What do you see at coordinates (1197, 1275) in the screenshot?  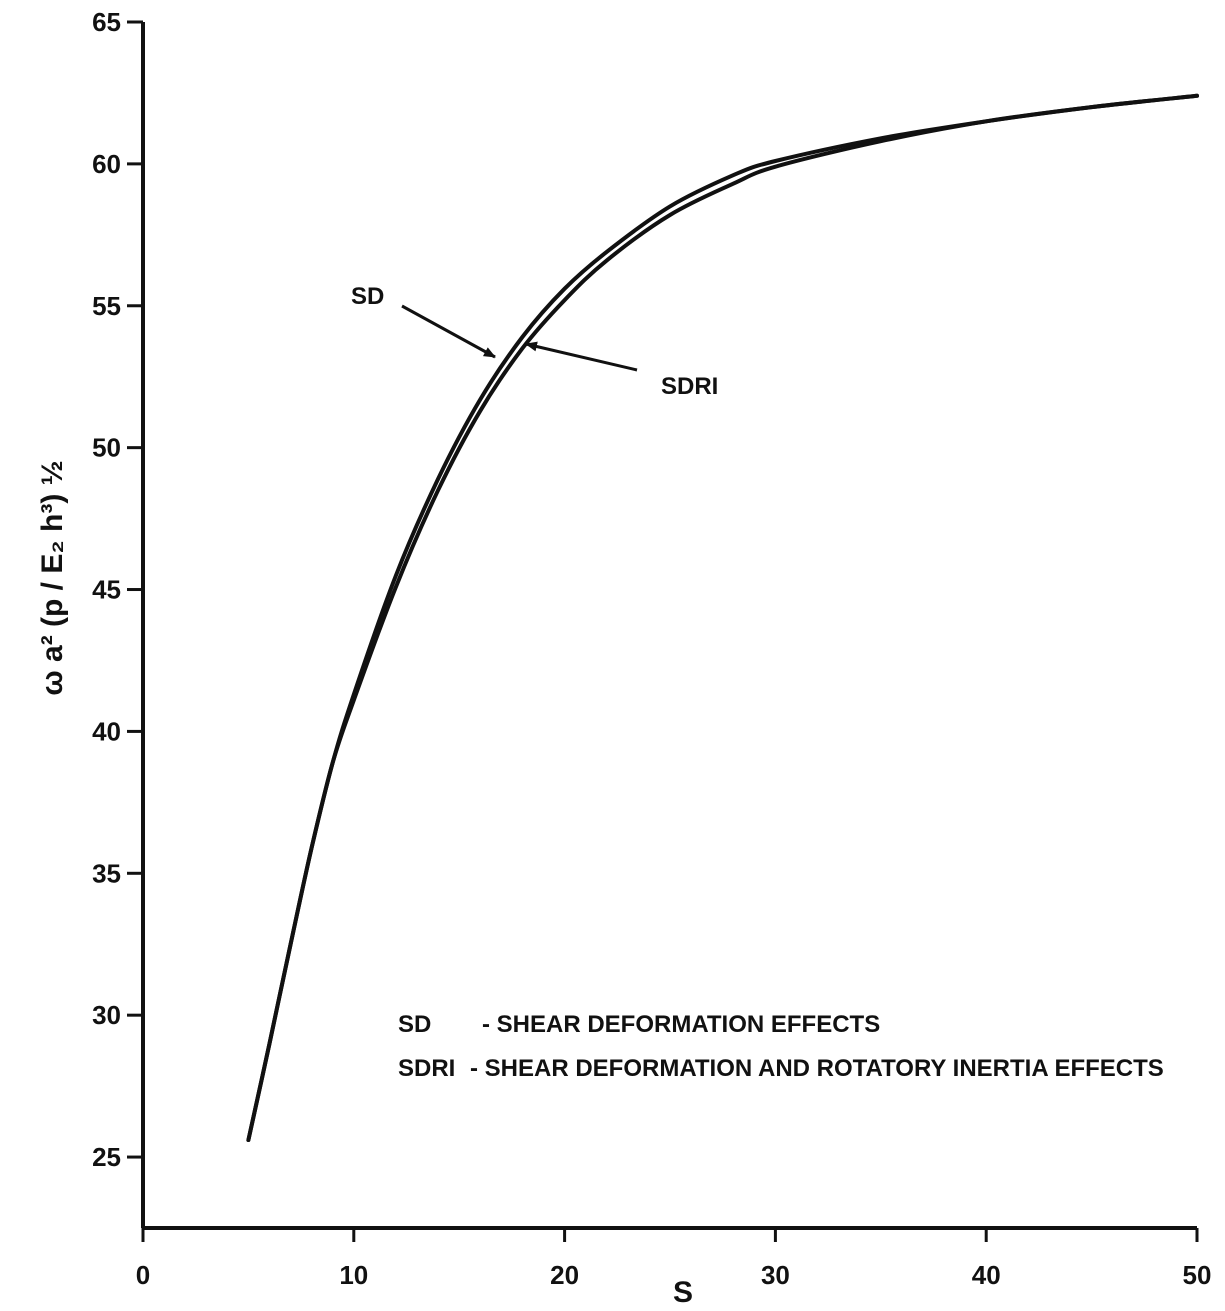 I see `x-tick-label: 50` at bounding box center [1197, 1275].